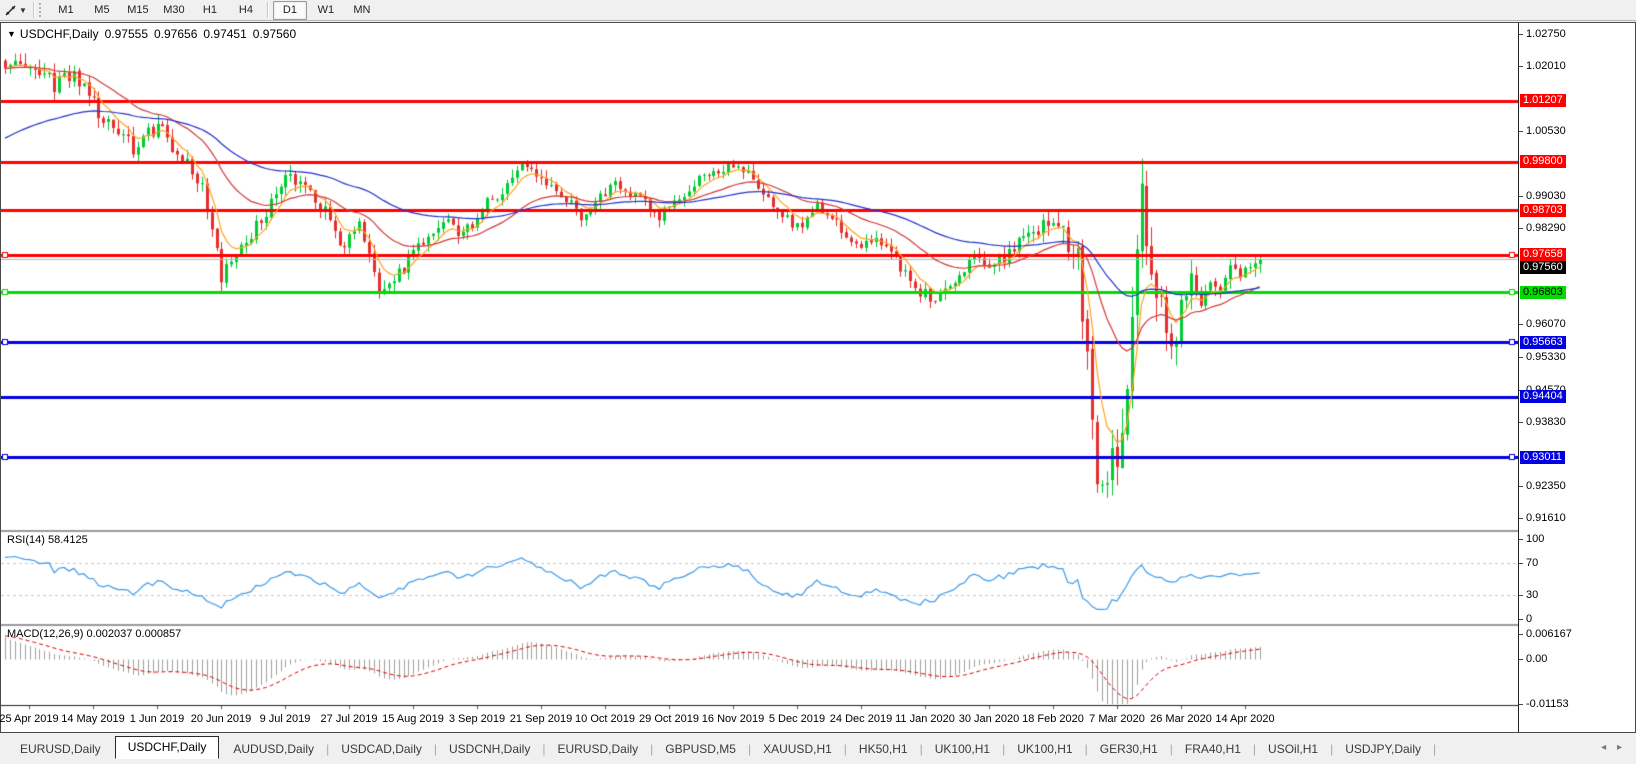 Image resolution: width=1636 pixels, height=764 pixels. I want to click on rsi-indicator-label: RSI(14) 58.4125, so click(47, 540).